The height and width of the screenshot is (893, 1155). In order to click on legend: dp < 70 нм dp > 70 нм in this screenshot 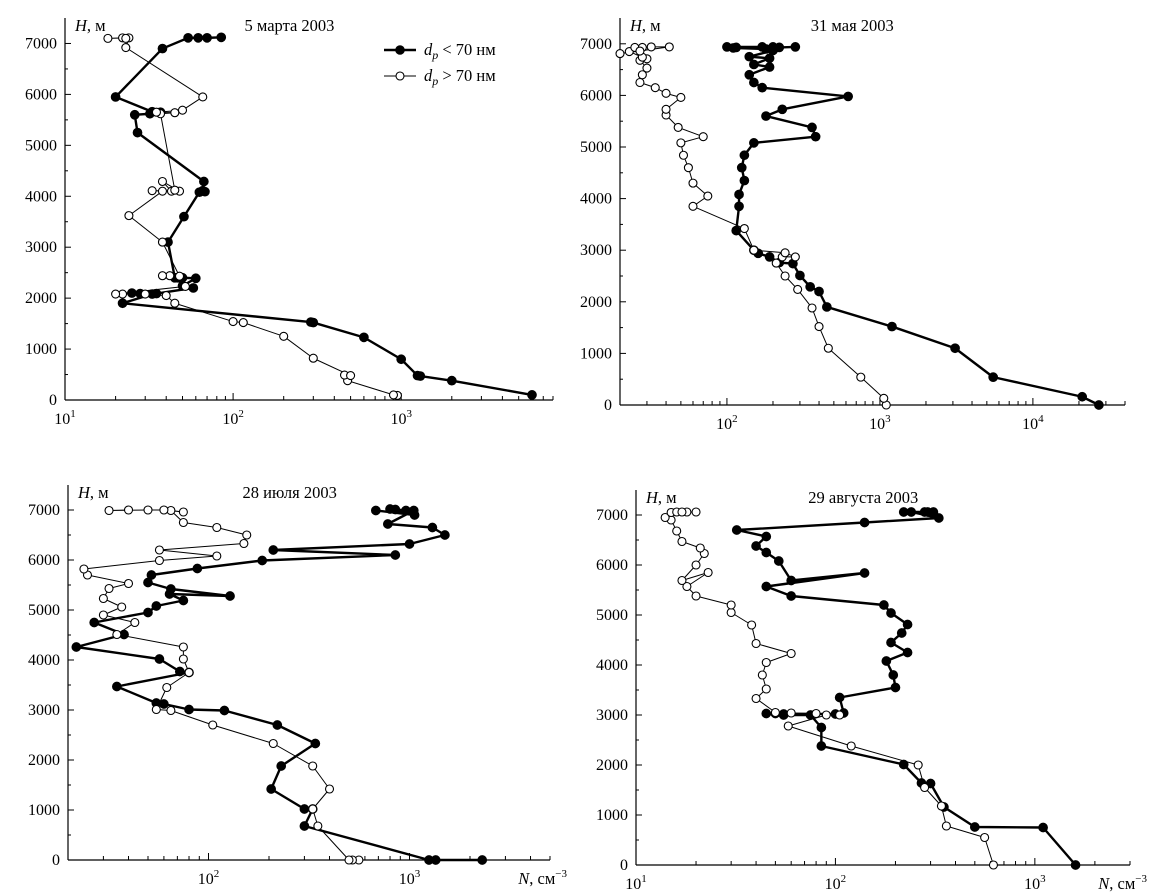, I will do `click(440, 64)`.